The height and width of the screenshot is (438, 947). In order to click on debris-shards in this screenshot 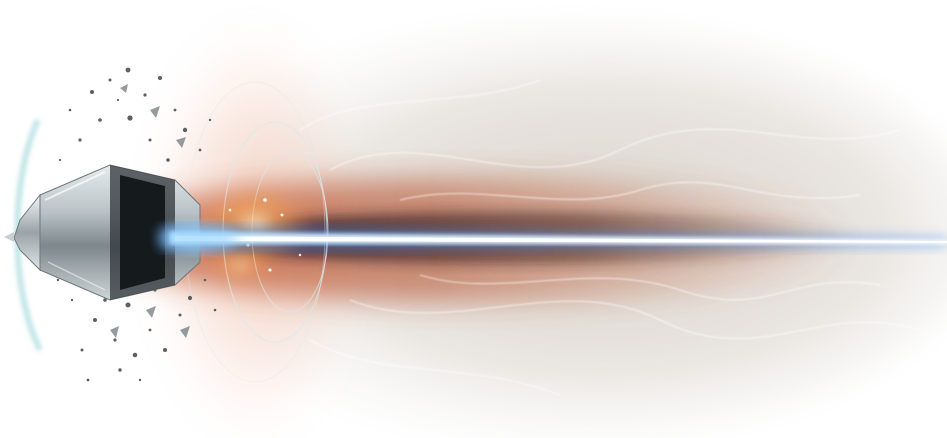, I will do `click(150, 211)`.